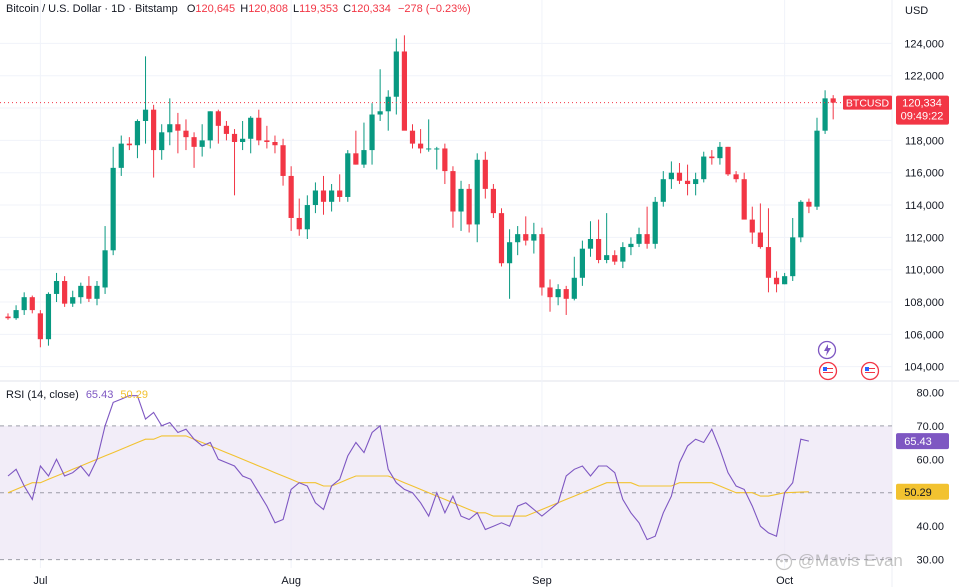 This screenshot has height=587, width=959. What do you see at coordinates (867, 102) in the screenshot?
I see `symbol-tag` at bounding box center [867, 102].